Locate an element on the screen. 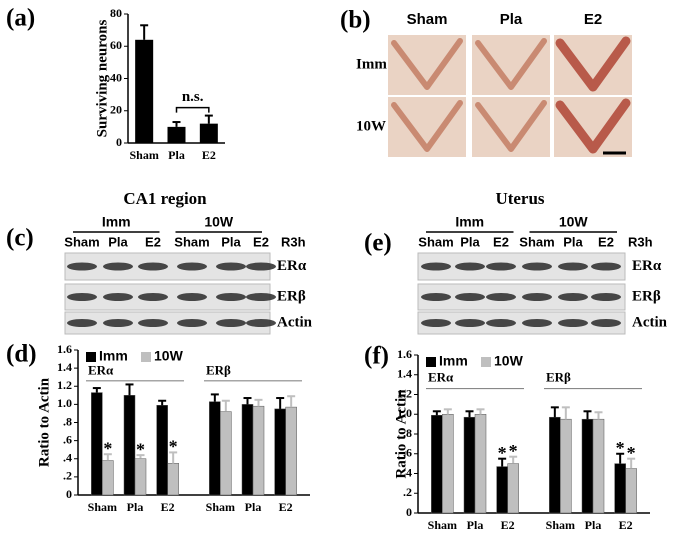 The width and height of the screenshot is (675, 538). protein-label: ERβ is located at coordinates (646, 296).